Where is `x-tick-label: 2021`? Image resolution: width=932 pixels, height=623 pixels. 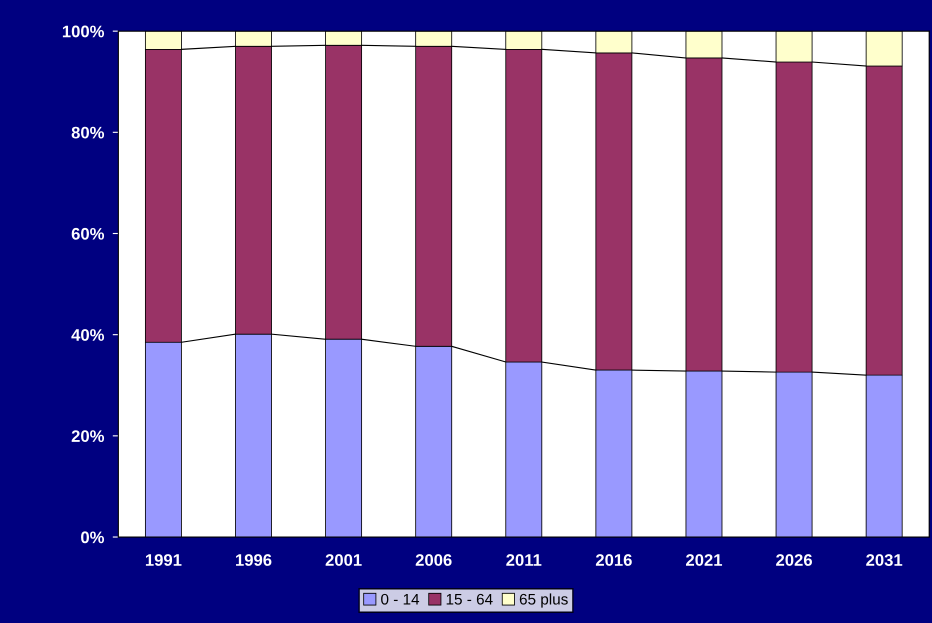
x-tick-label: 2021 is located at coordinates (704, 560).